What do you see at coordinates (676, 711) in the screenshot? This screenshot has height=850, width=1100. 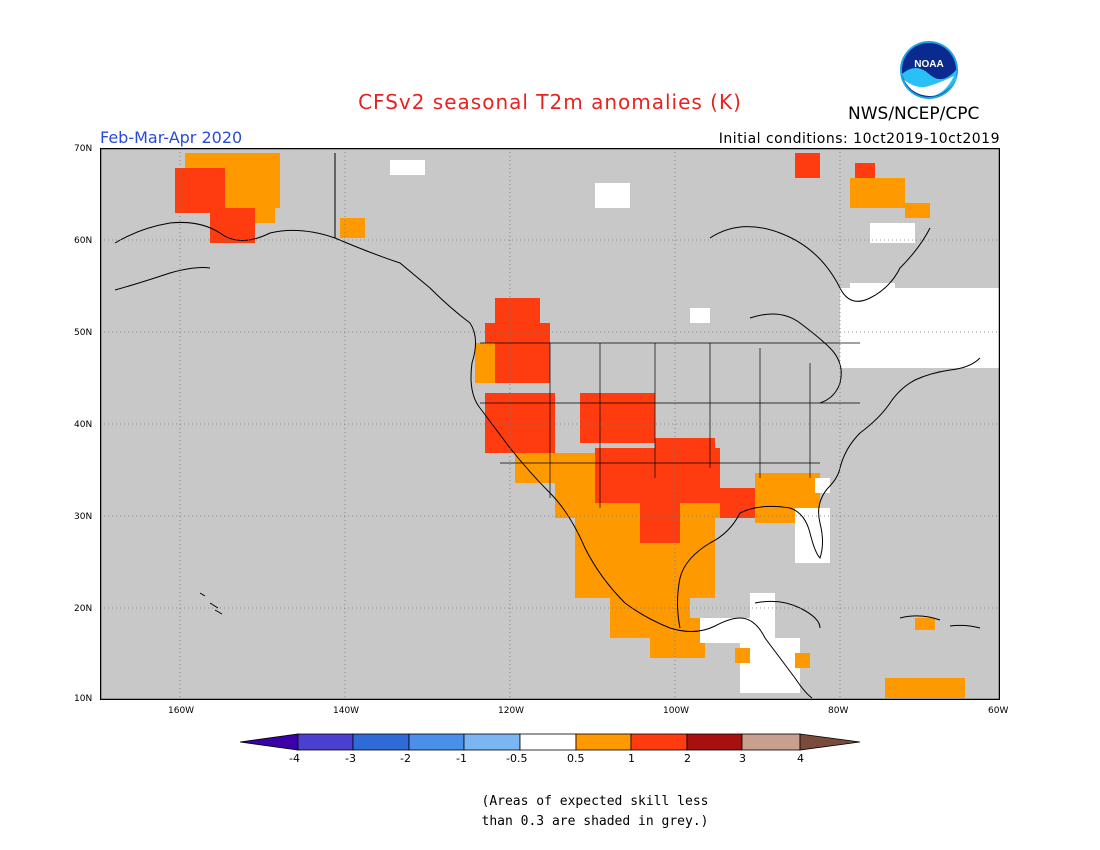 I see `lon-label-100w: 100W` at bounding box center [676, 711].